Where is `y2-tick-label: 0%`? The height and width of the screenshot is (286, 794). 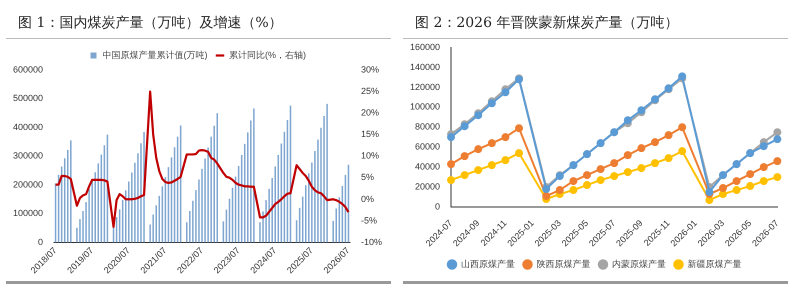
y2-tick-label: 0% is located at coordinates (367, 199).